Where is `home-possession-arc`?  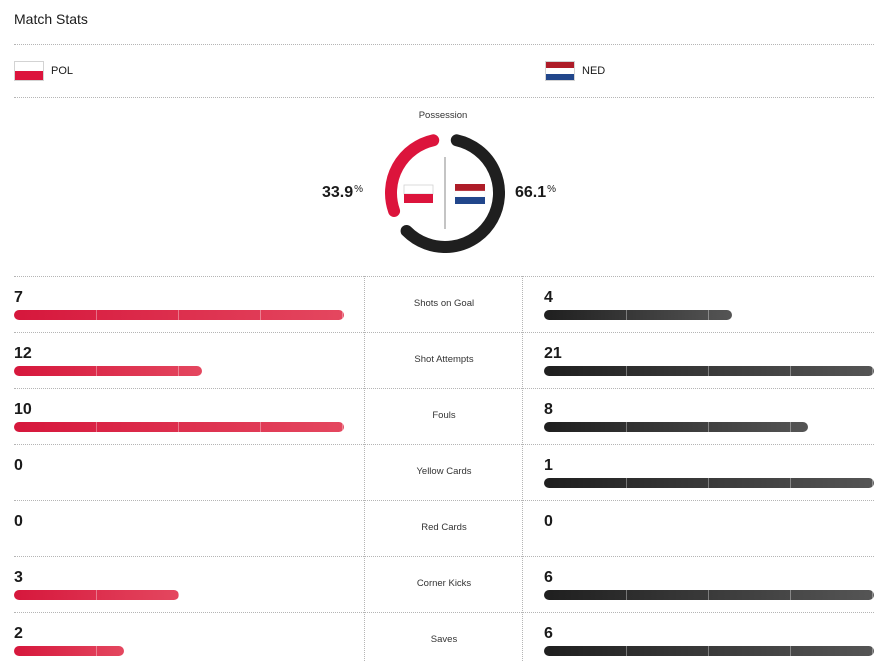
home-possession-arc is located at coordinates (412, 175).